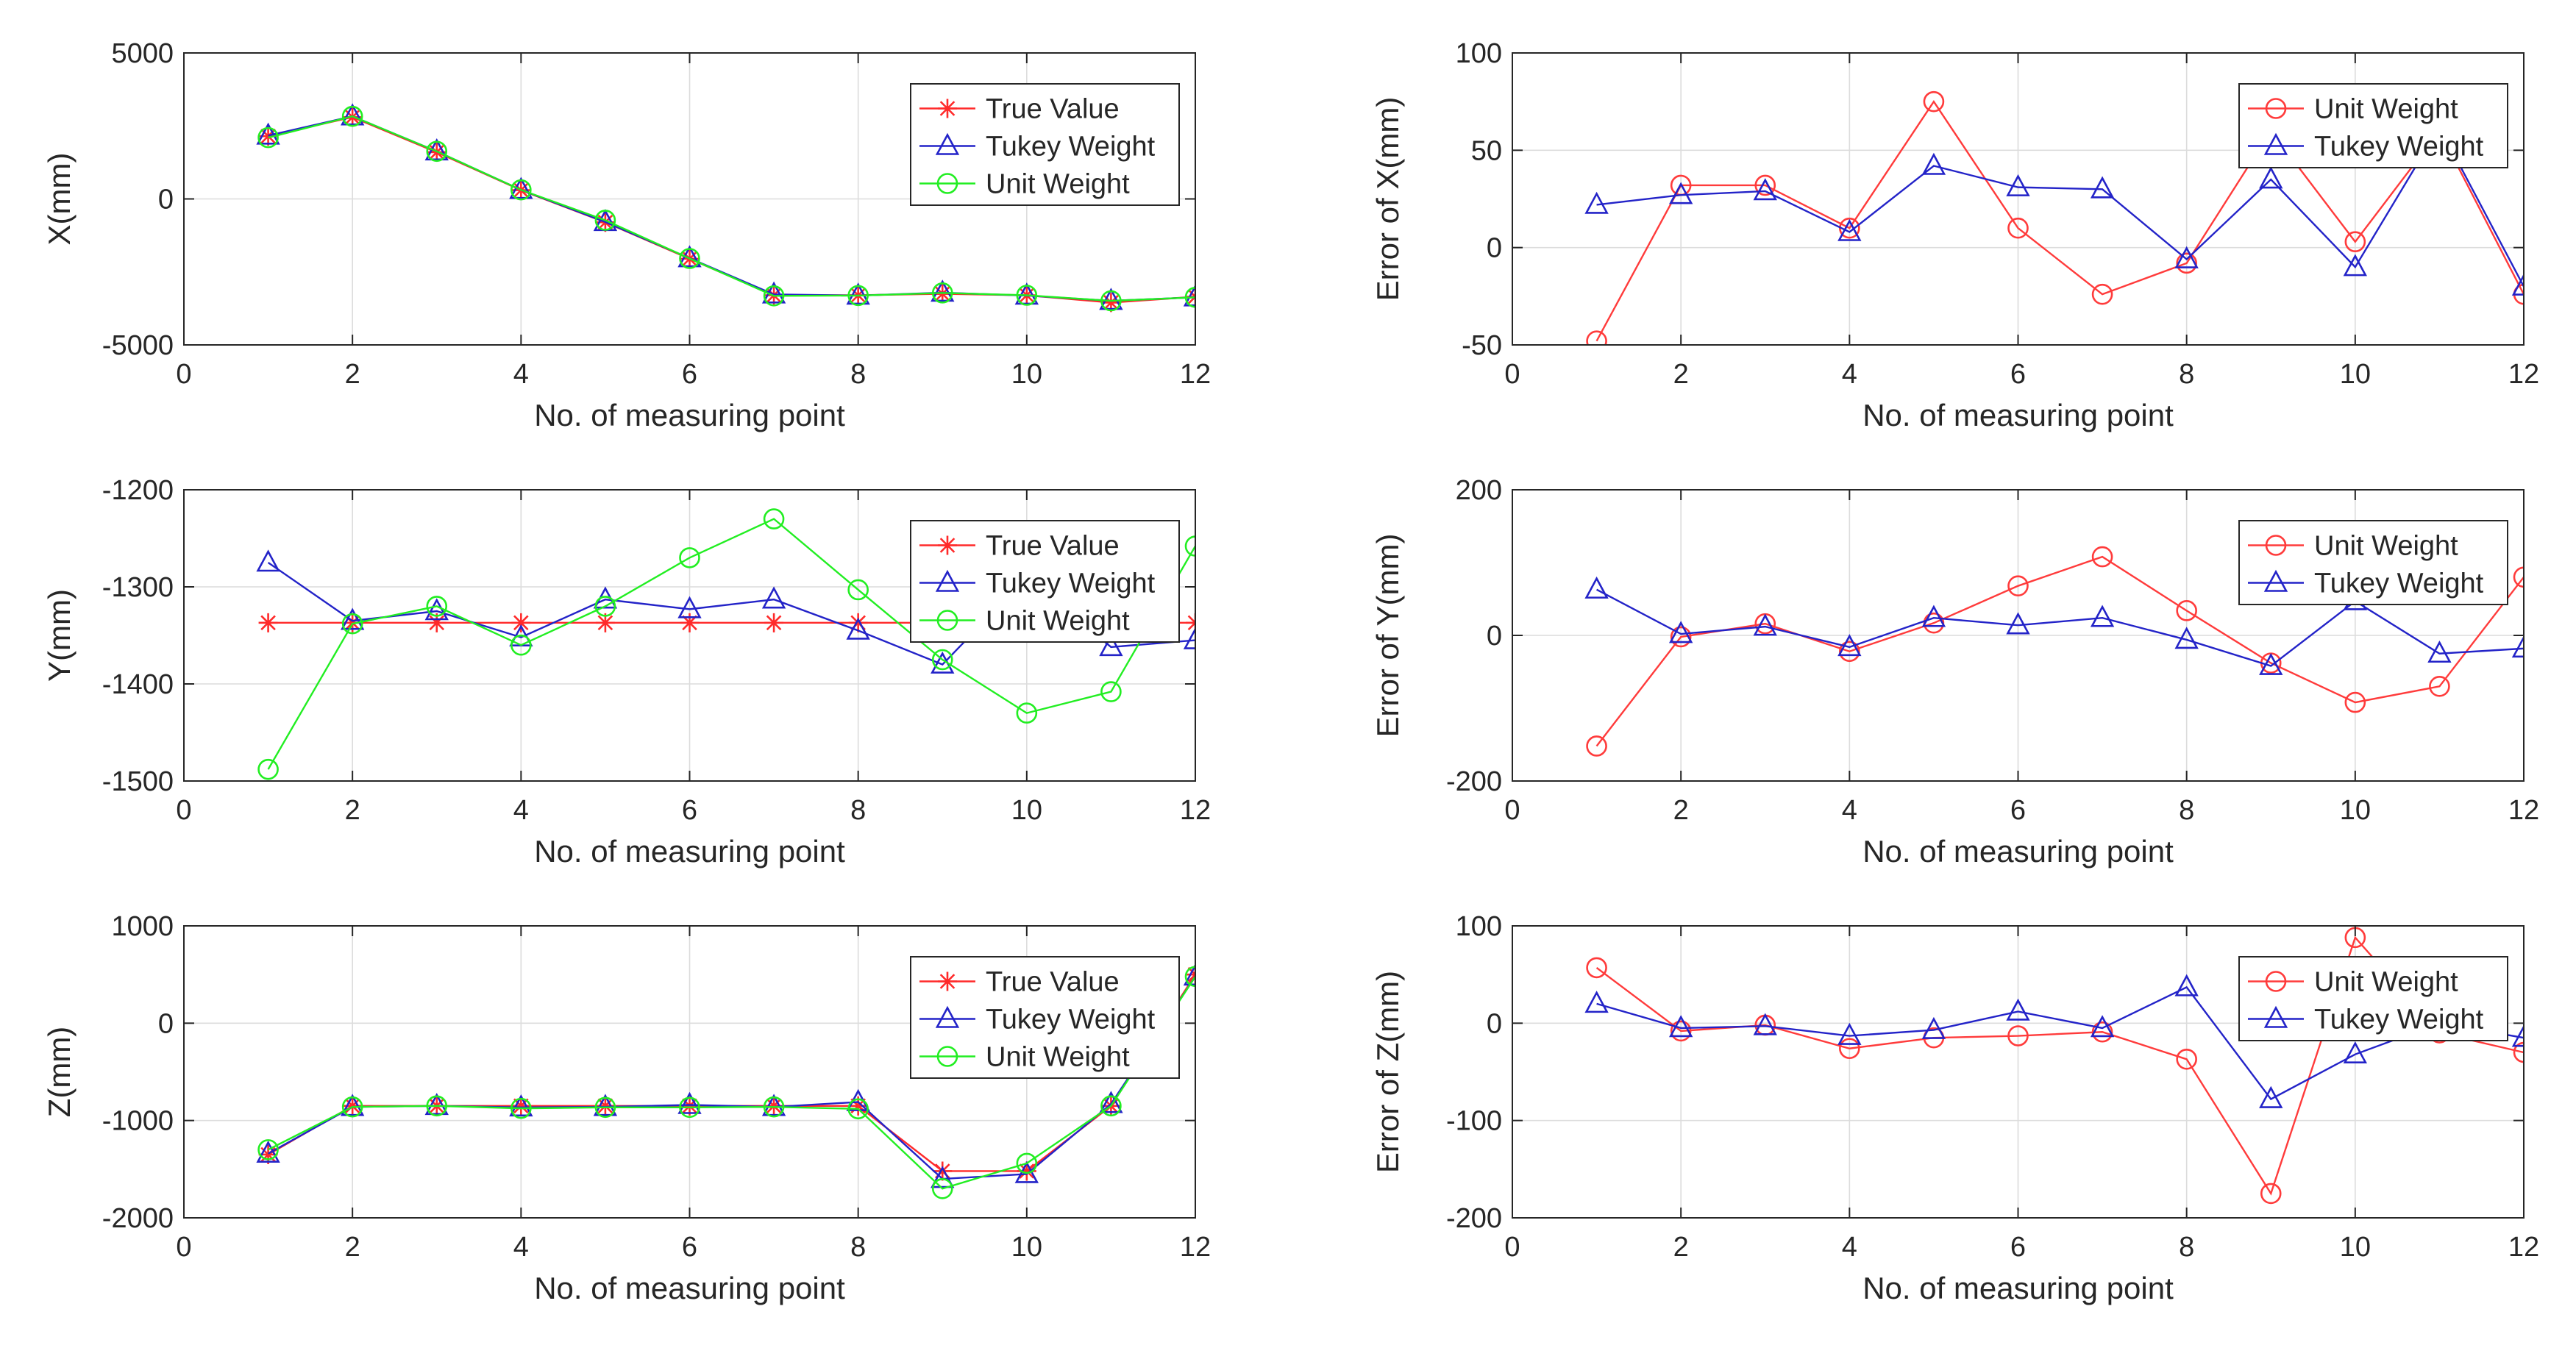 This screenshot has width=2576, height=1348. Describe the element at coordinates (138, 1218) in the screenshot. I see `y-tick-label: -2000` at that location.